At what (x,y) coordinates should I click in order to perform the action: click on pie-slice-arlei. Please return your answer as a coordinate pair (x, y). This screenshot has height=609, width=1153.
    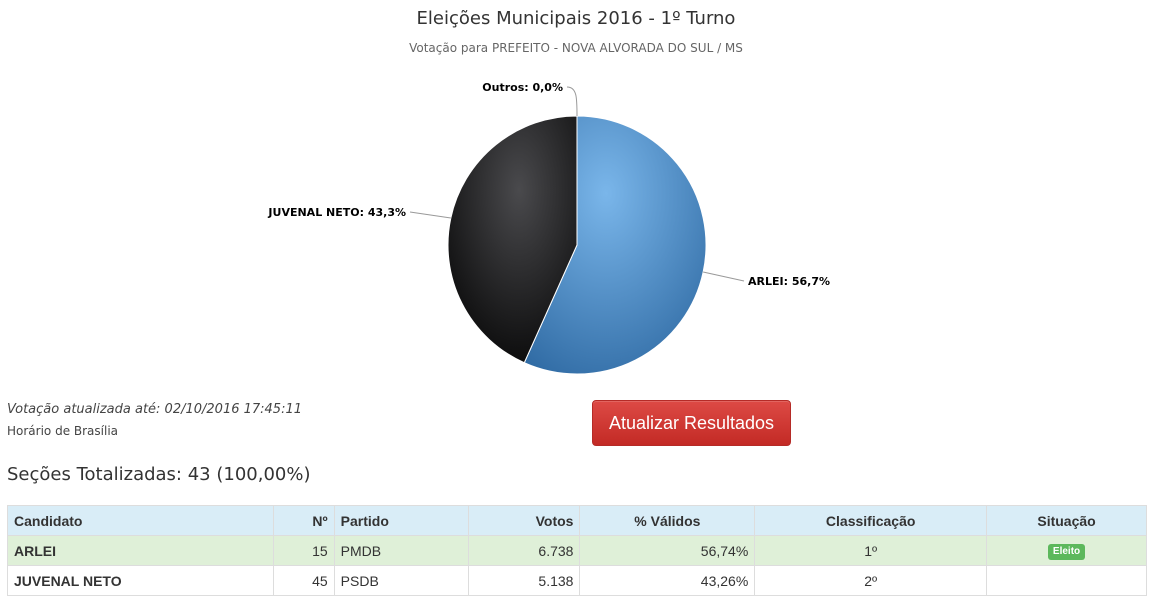
    Looking at the image, I should click on (615, 245).